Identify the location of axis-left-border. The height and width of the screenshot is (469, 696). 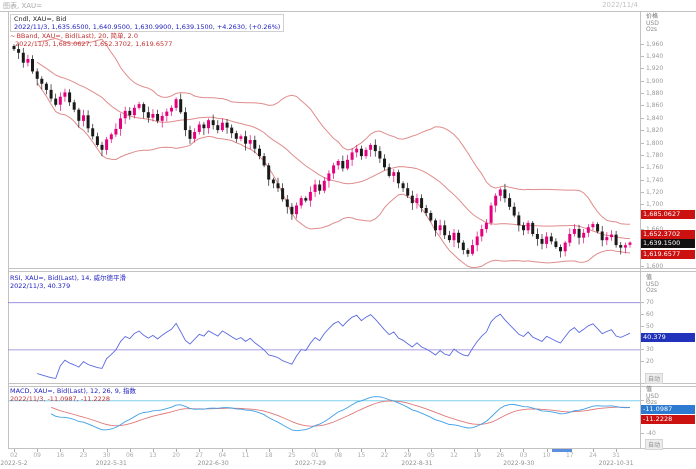
(640, 230).